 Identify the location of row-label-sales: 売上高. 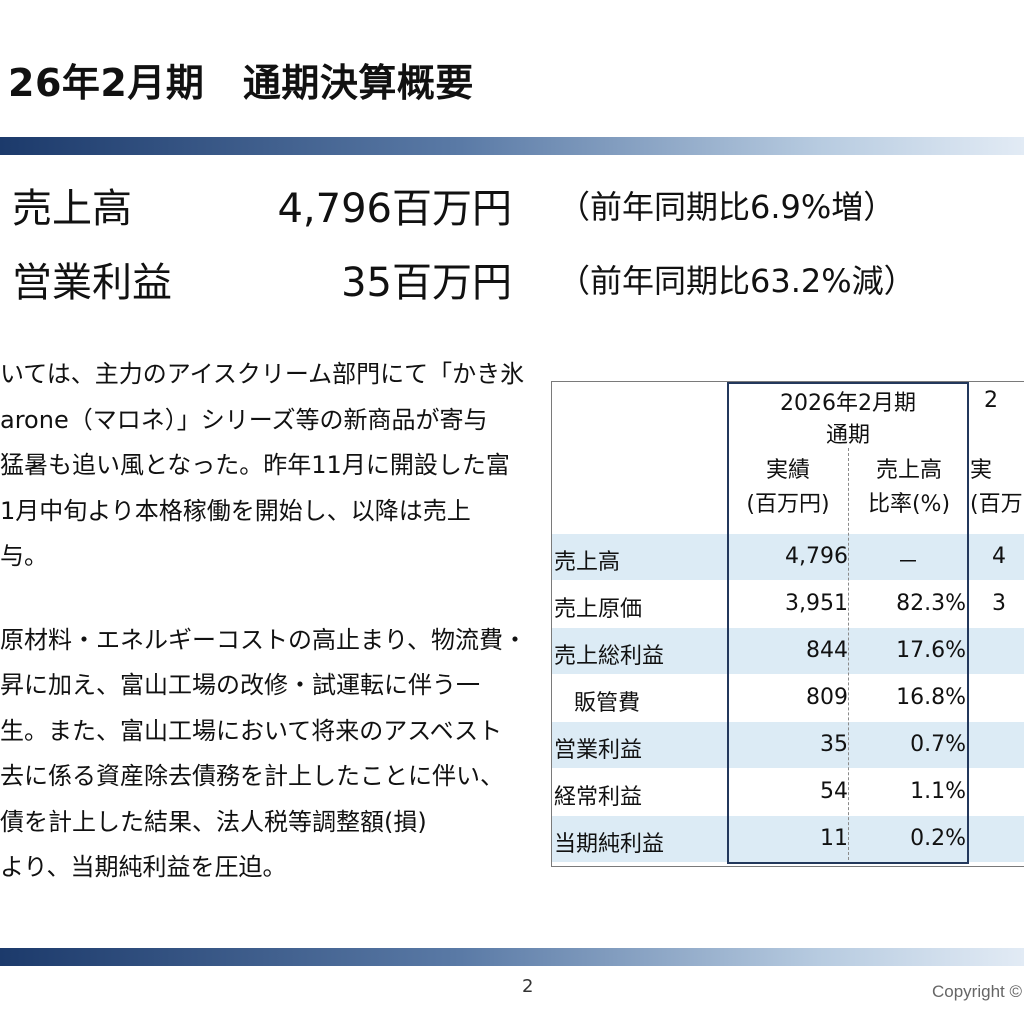
(587, 562).